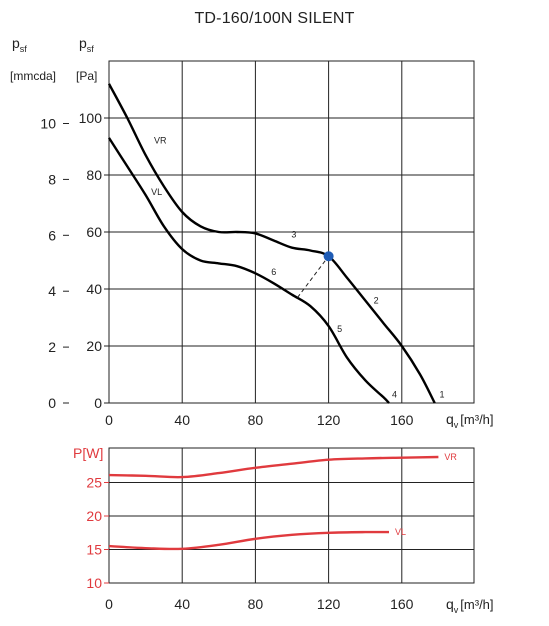 The height and width of the screenshot is (626, 549). I want to click on mmcda-tick-label: 10, so click(48, 124).